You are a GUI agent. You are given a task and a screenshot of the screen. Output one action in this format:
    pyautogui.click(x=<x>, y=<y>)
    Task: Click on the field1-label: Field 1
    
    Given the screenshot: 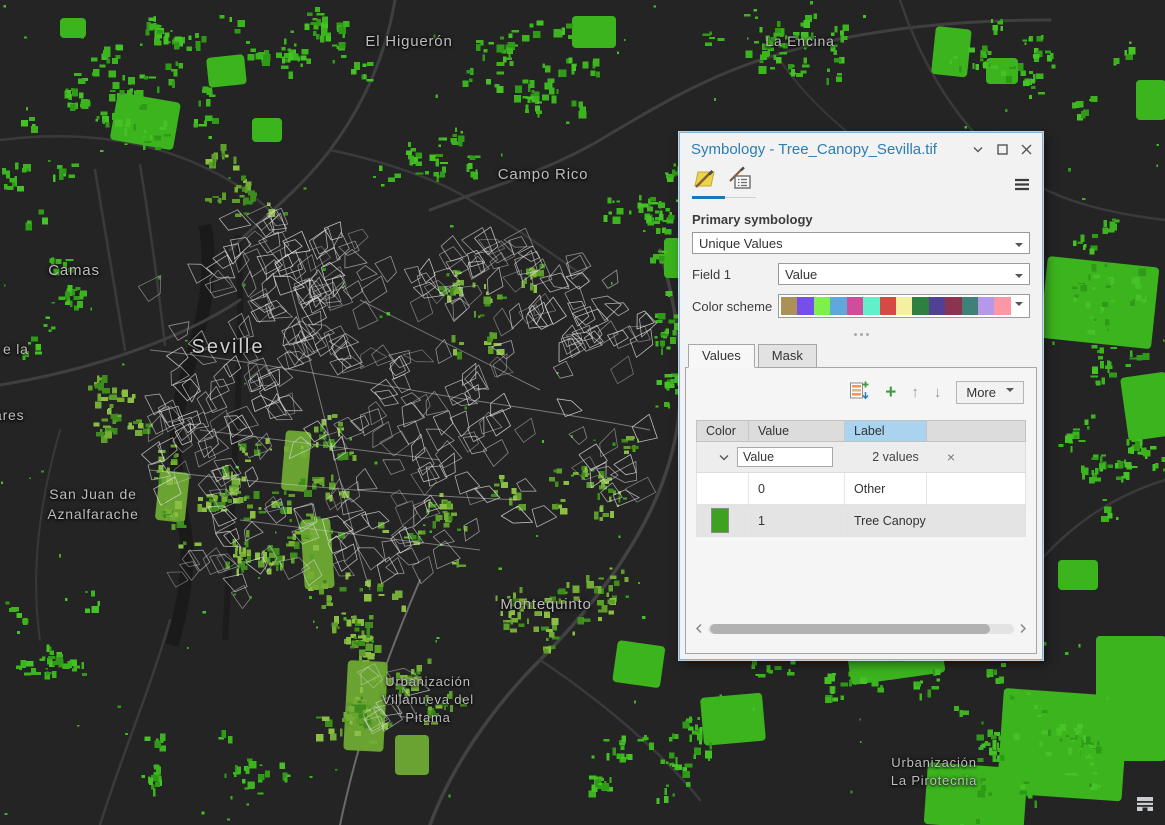 What is the action you would take?
    pyautogui.click(x=712, y=274)
    